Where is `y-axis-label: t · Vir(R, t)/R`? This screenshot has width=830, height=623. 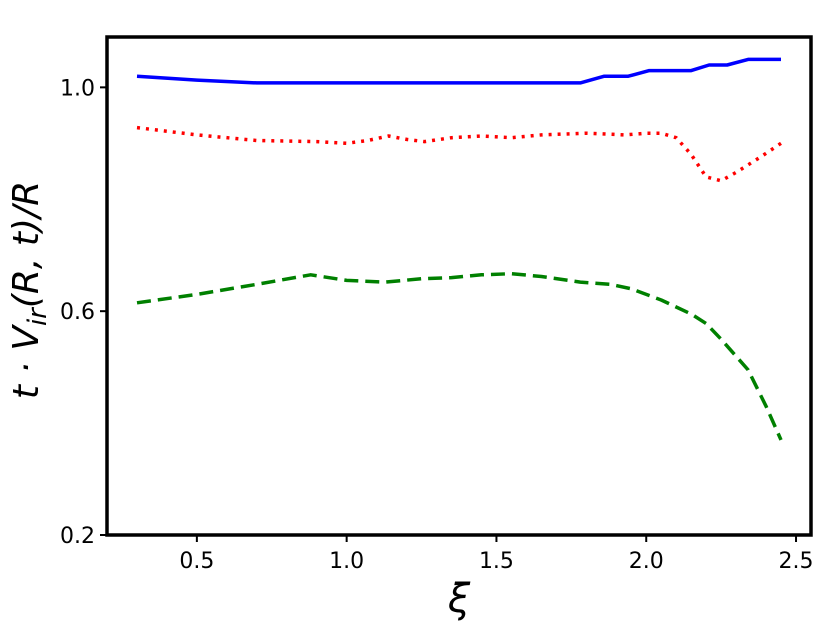
y-axis-label: t · Vir(R, t)/R is located at coordinates (29, 290).